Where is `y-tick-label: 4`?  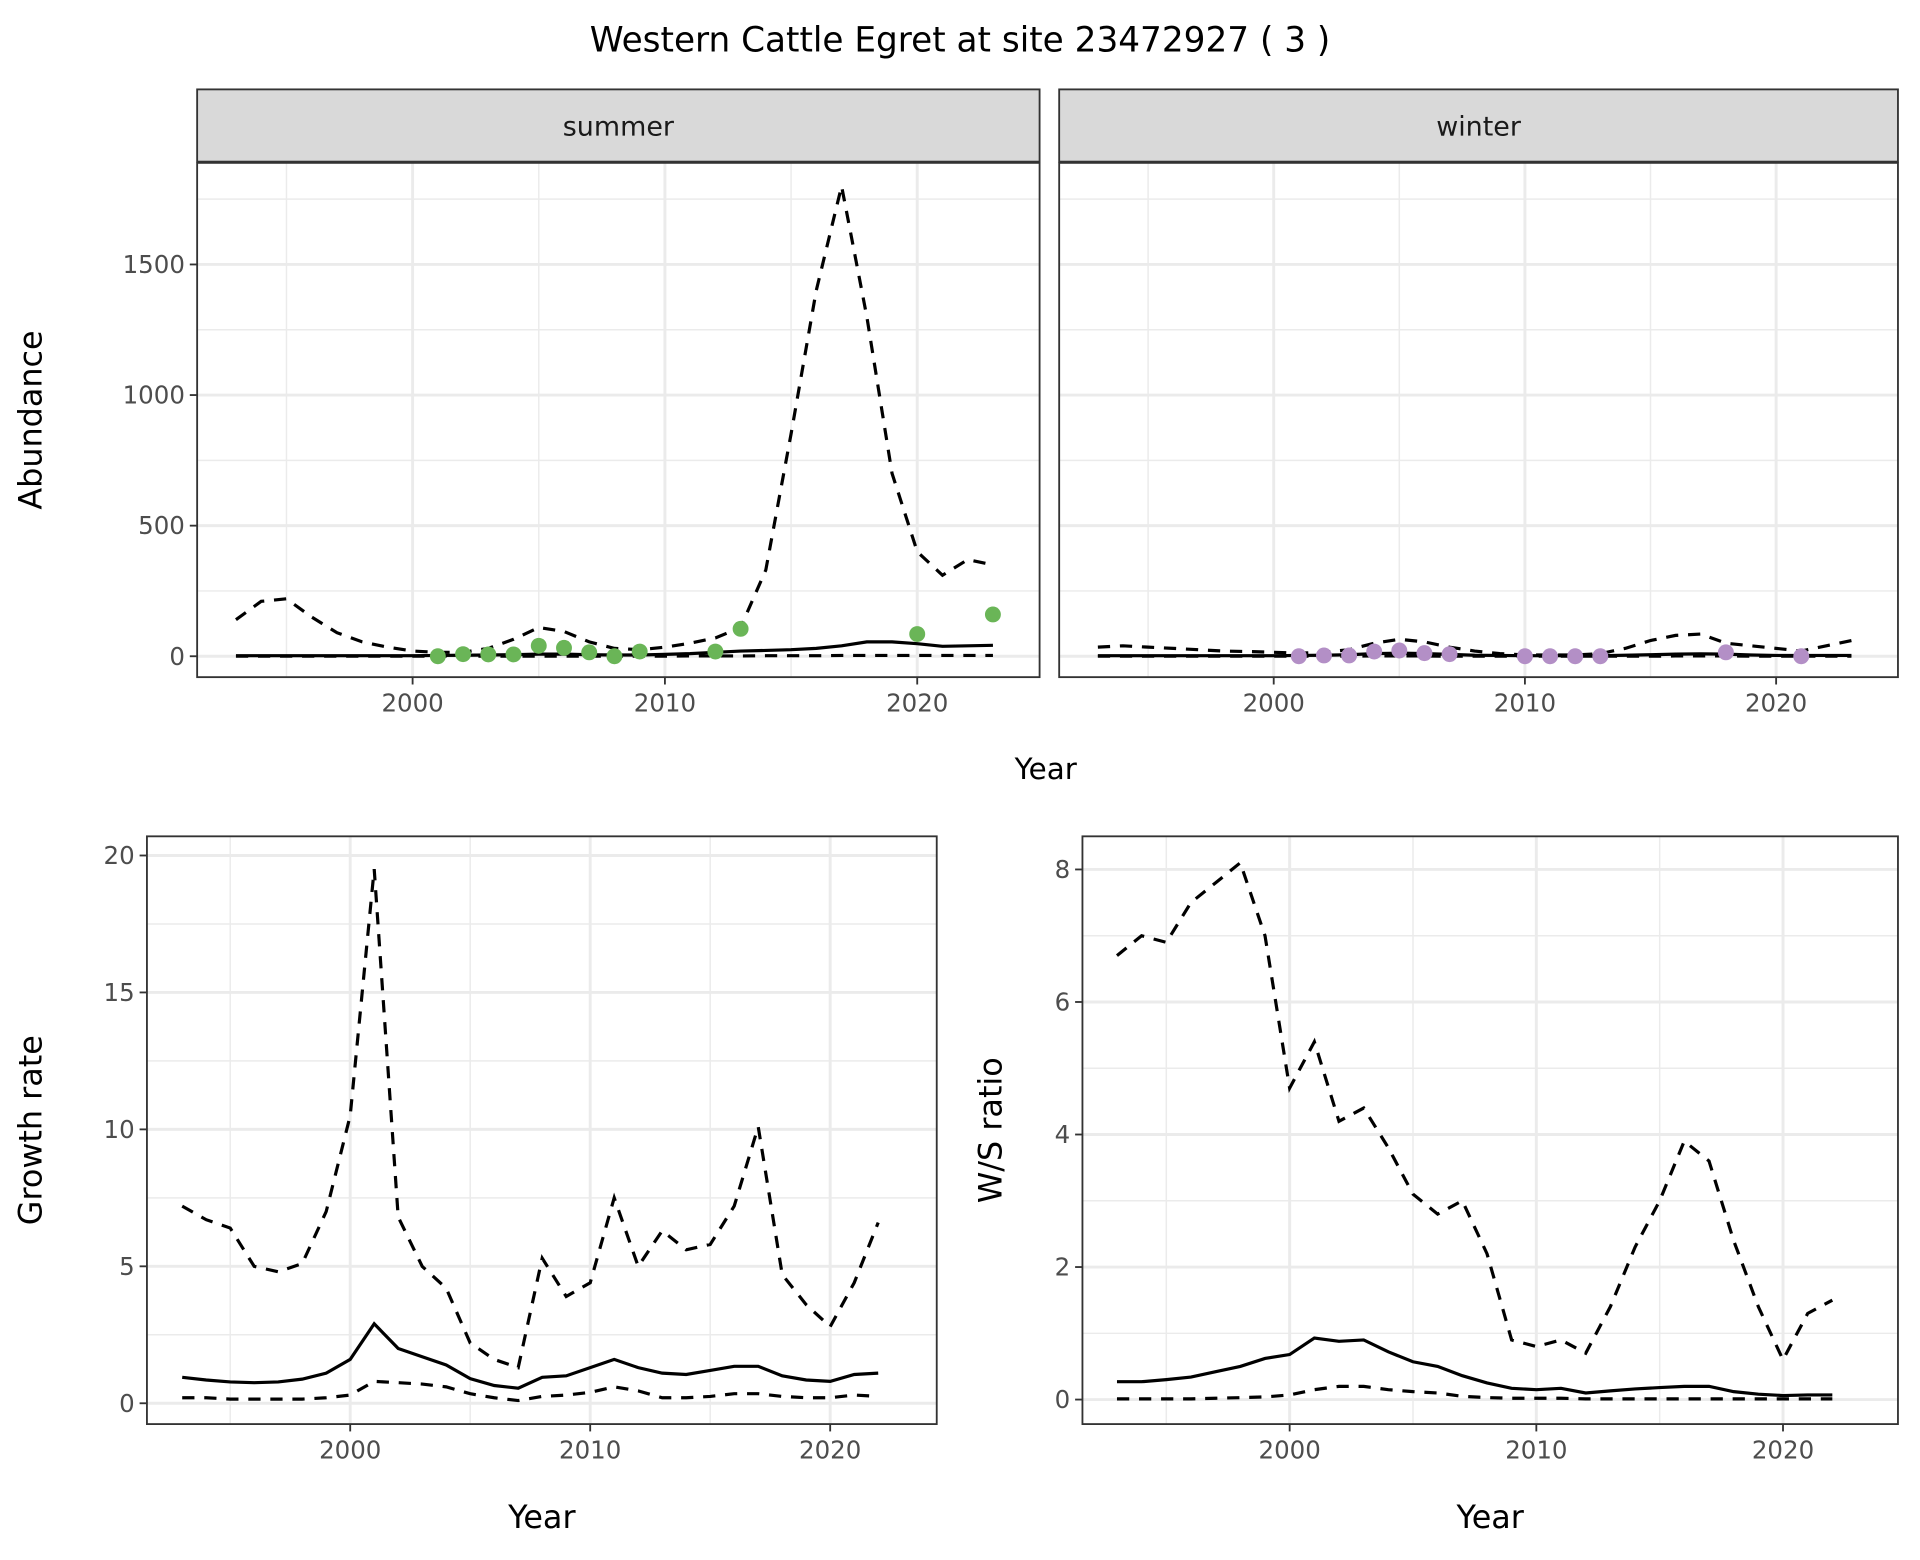
y-tick-label: 4 is located at coordinates (1063, 1134).